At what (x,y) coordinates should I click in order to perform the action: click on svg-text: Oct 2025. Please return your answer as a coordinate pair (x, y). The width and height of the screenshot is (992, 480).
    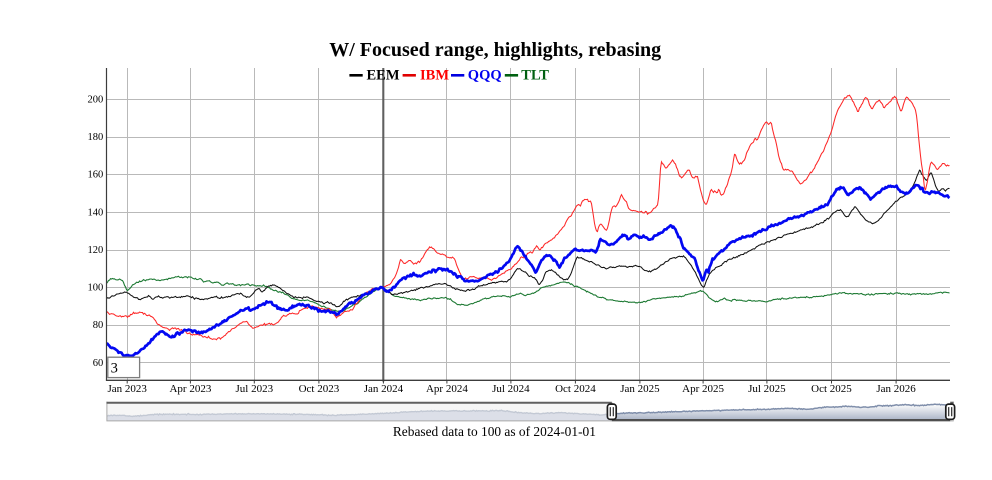
    Looking at the image, I should click on (831, 389).